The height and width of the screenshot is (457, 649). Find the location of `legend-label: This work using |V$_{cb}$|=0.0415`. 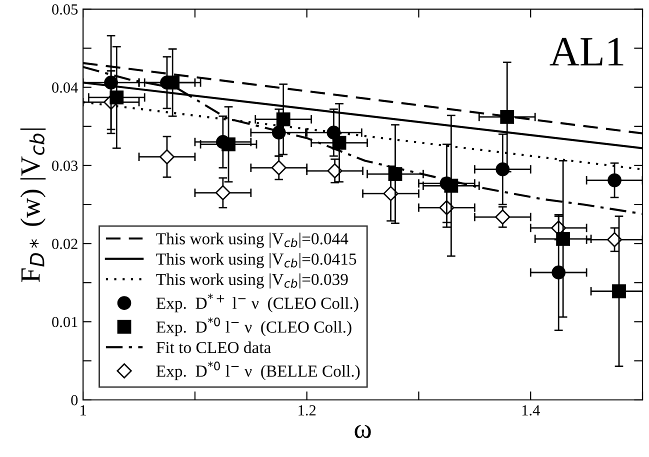

legend-label: This work using |V$_{cb}$|=0.0415 is located at coordinates (256, 260).